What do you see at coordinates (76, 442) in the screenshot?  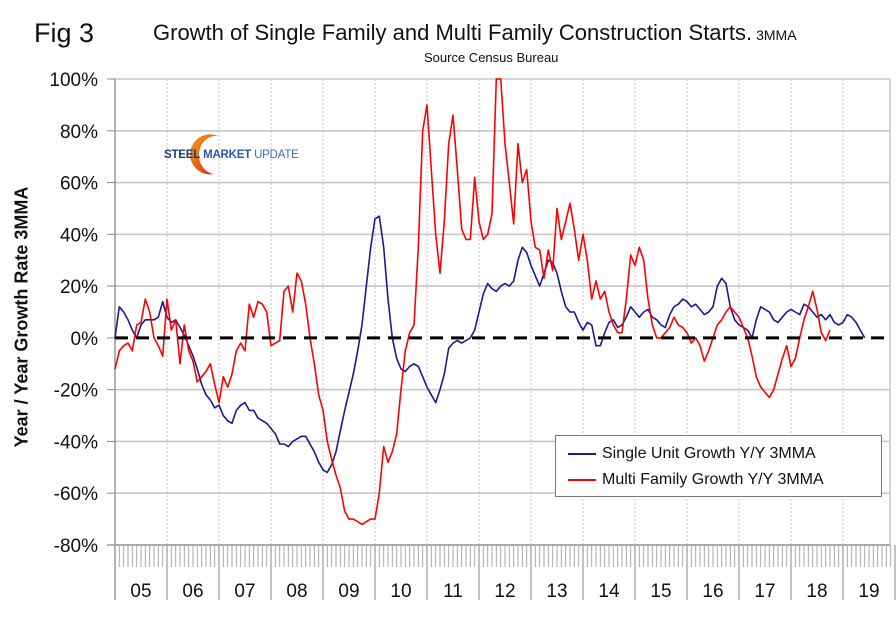 I see `y-tick-label: -40%` at bounding box center [76, 442].